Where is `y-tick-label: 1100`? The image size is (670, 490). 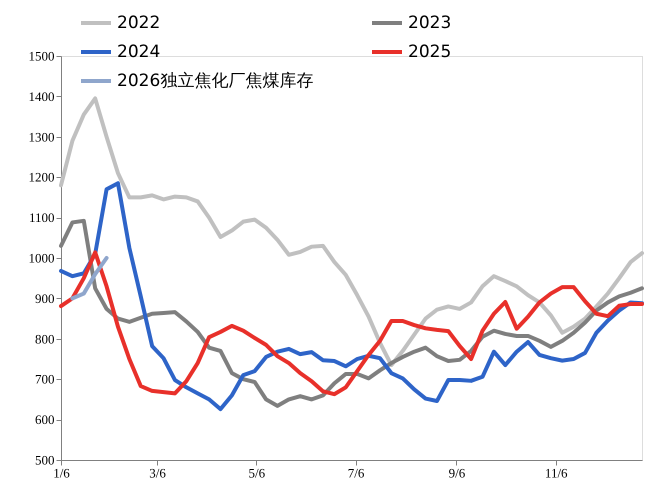
y-tick-label: 1100 is located at coordinates (41, 218).